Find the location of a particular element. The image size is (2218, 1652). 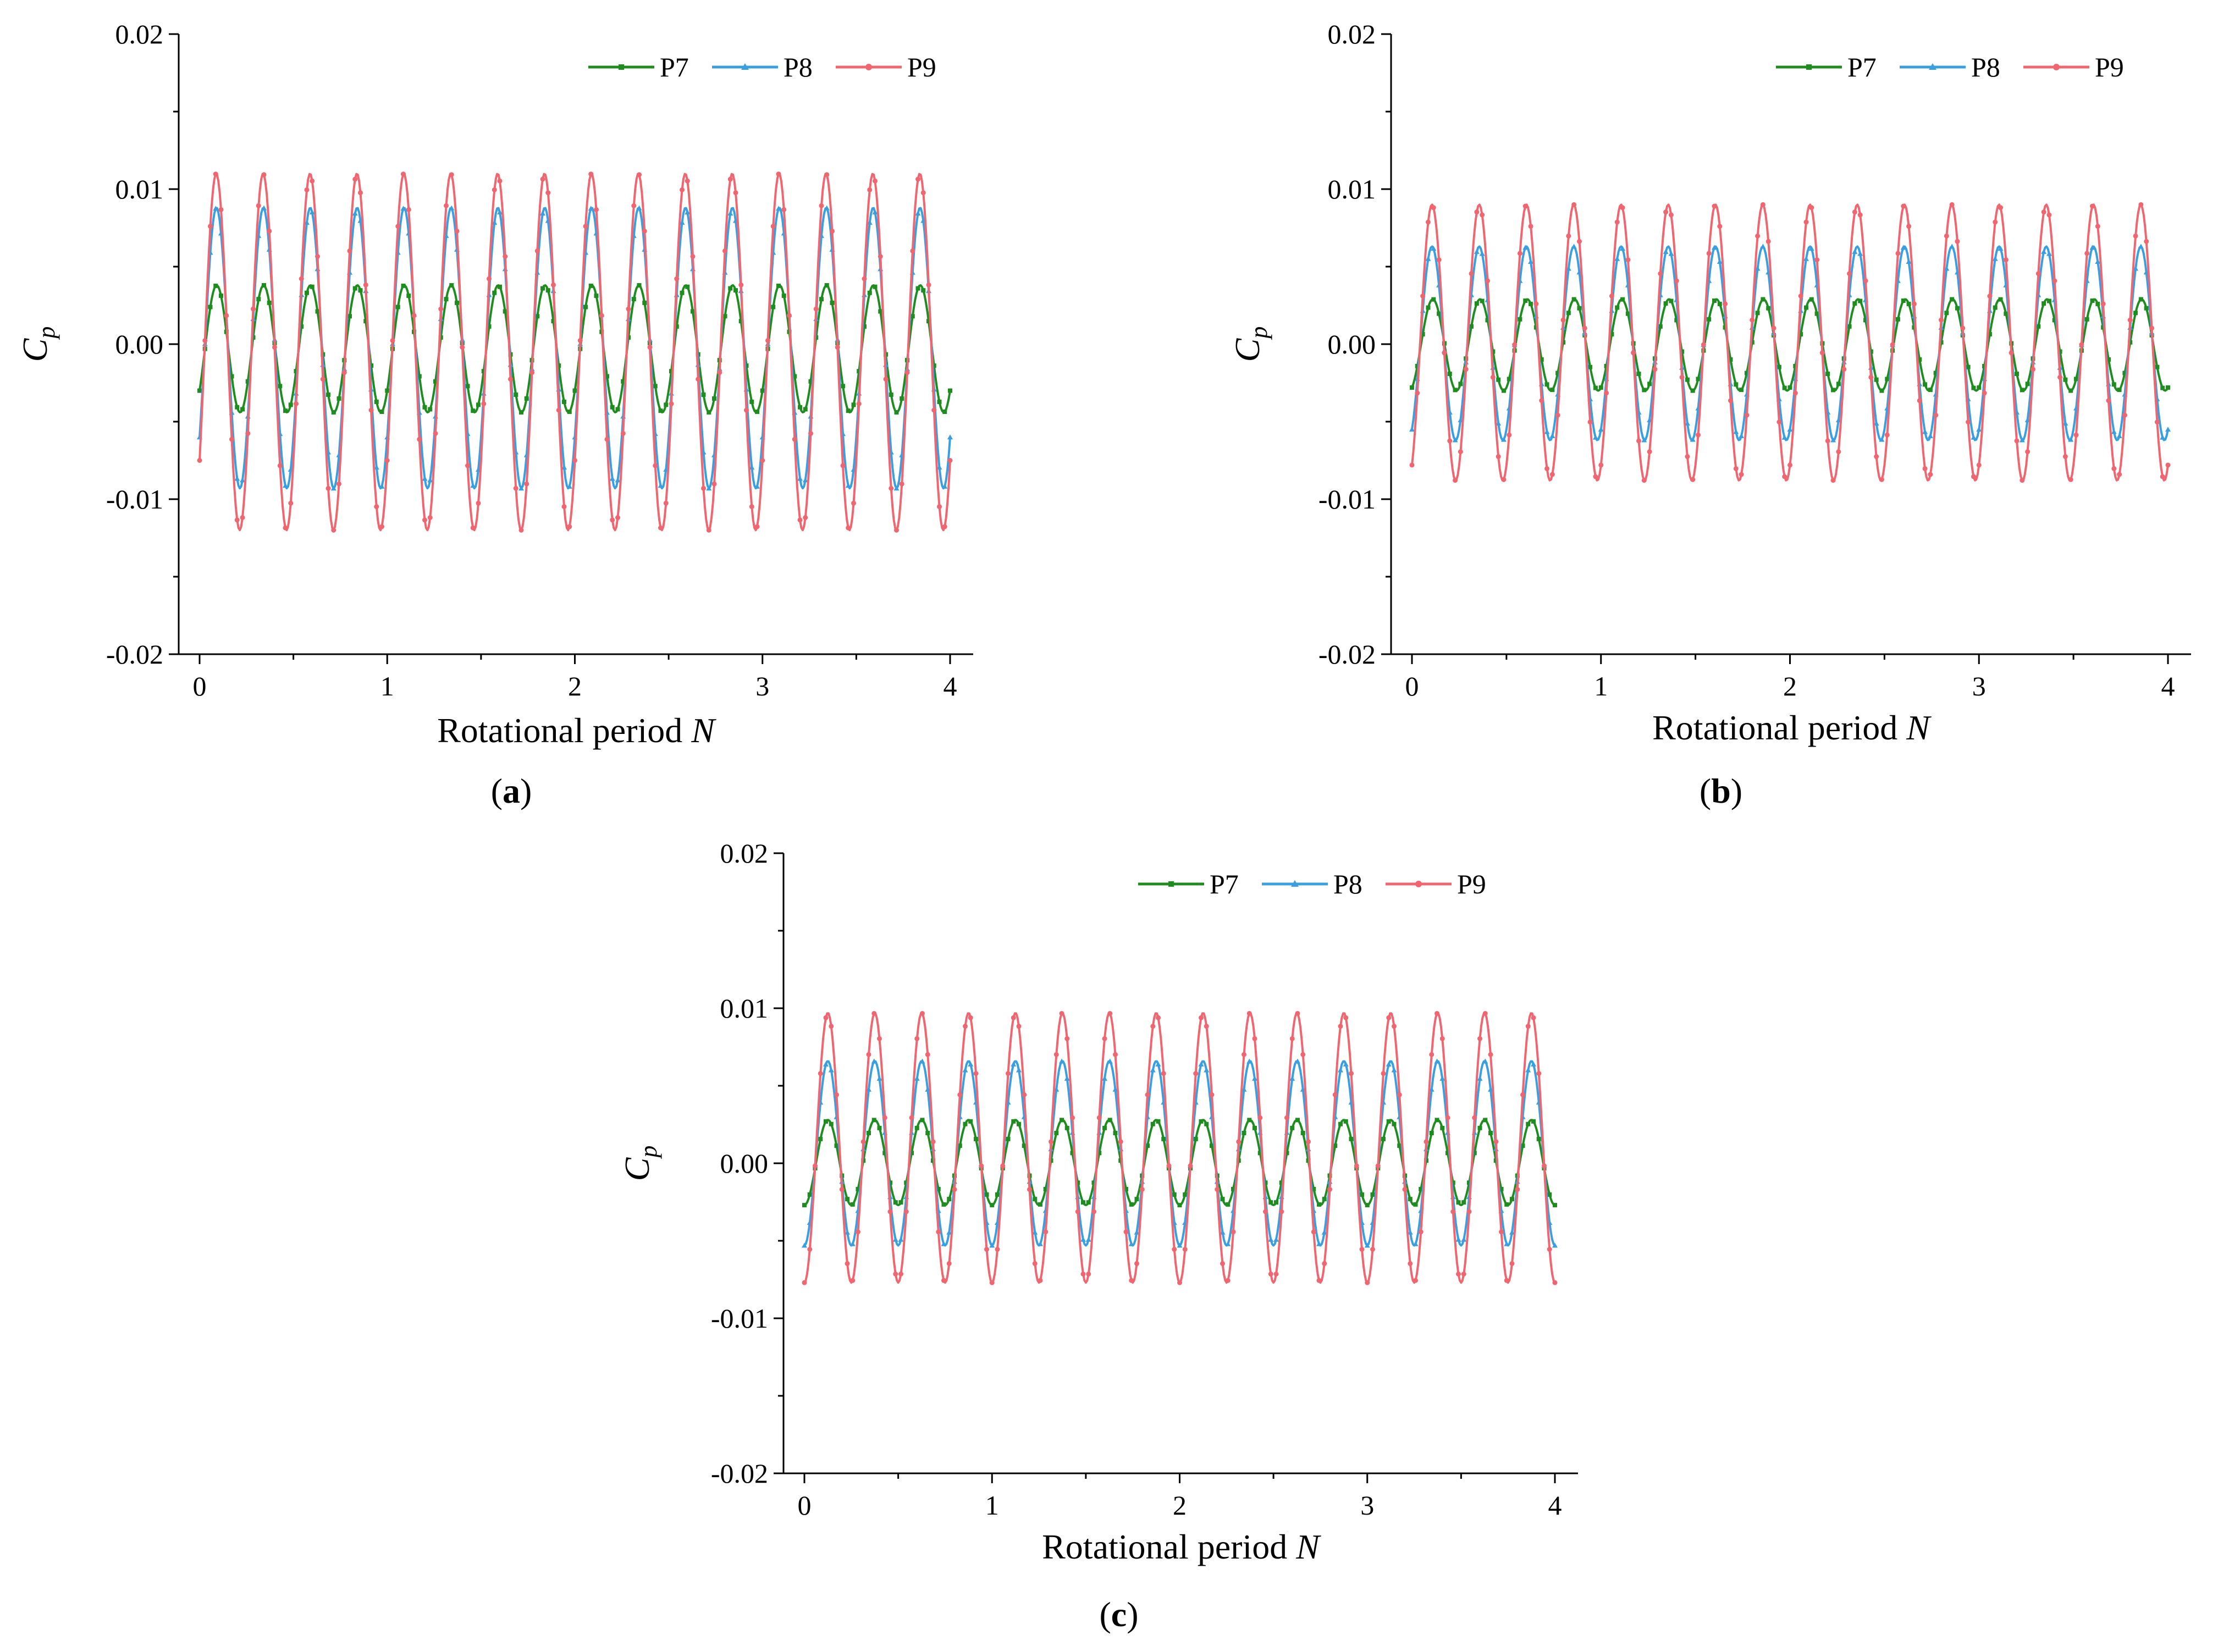

y-tick-label: 0.02 is located at coordinates (1352, 34).